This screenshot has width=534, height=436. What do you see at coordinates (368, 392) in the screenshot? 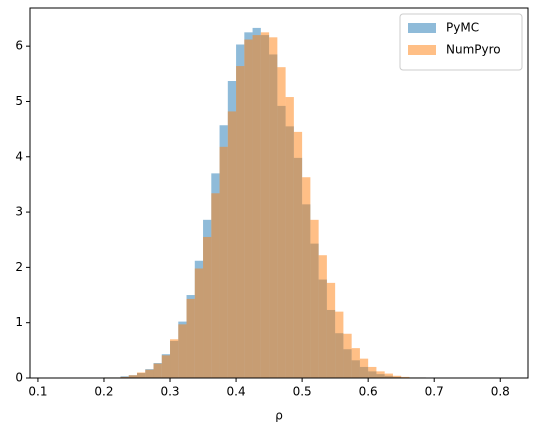
I see `x-tick-label: 0.6` at bounding box center [368, 392].